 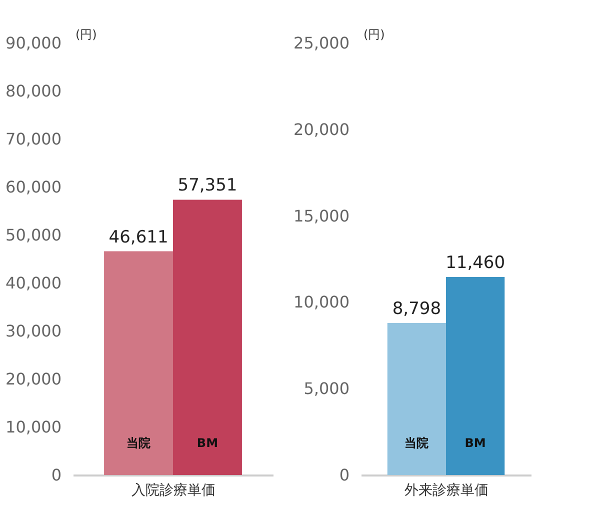 I want to click on y-tick-label: 50,000, so click(x=34, y=235).